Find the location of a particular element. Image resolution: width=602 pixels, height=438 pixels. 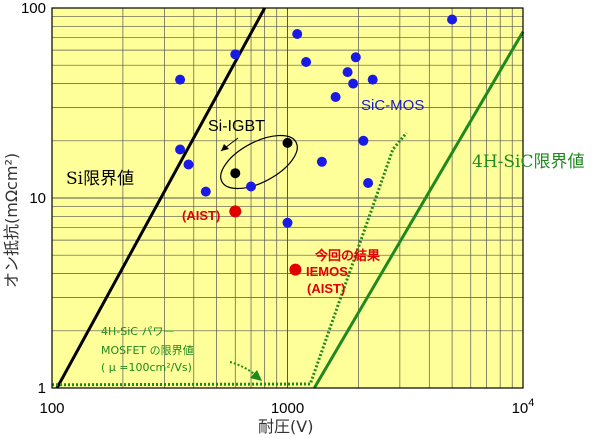

si-limit-label: Si限界値 is located at coordinates (100, 179).